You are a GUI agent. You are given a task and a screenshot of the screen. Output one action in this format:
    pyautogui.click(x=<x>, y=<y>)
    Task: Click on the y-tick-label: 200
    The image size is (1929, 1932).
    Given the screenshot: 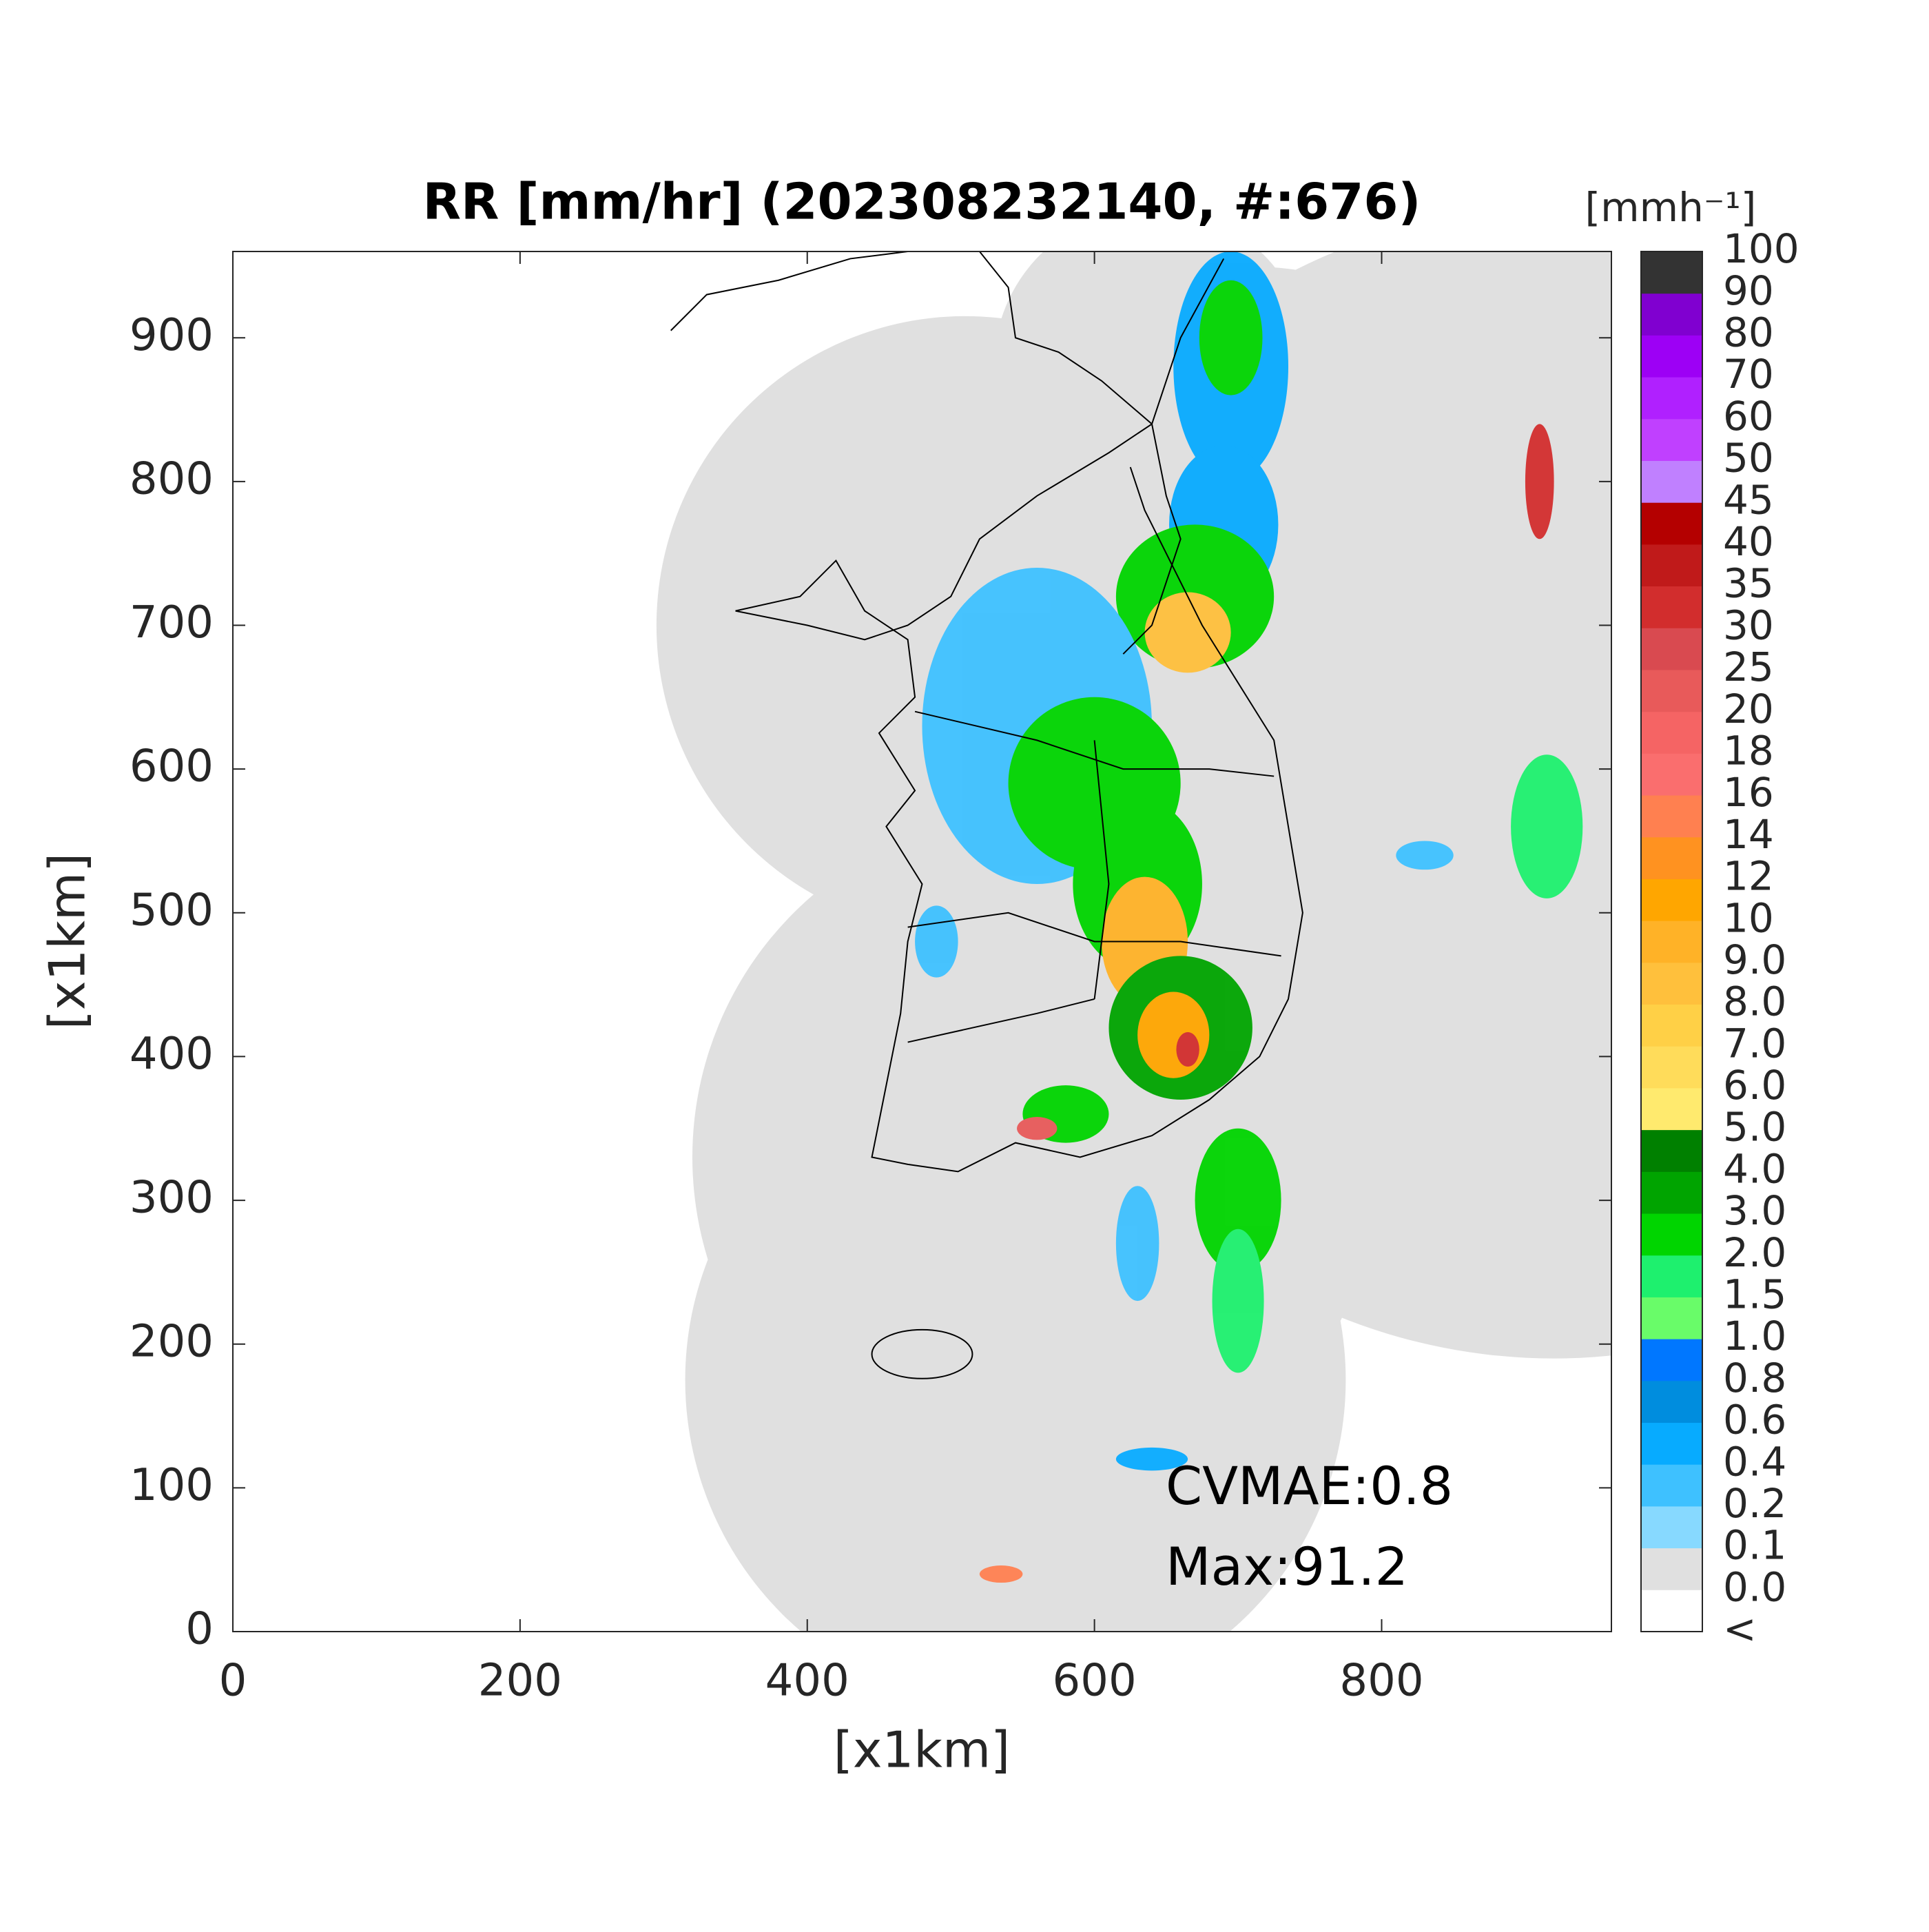 What is the action you would take?
    pyautogui.click(x=172, y=1341)
    